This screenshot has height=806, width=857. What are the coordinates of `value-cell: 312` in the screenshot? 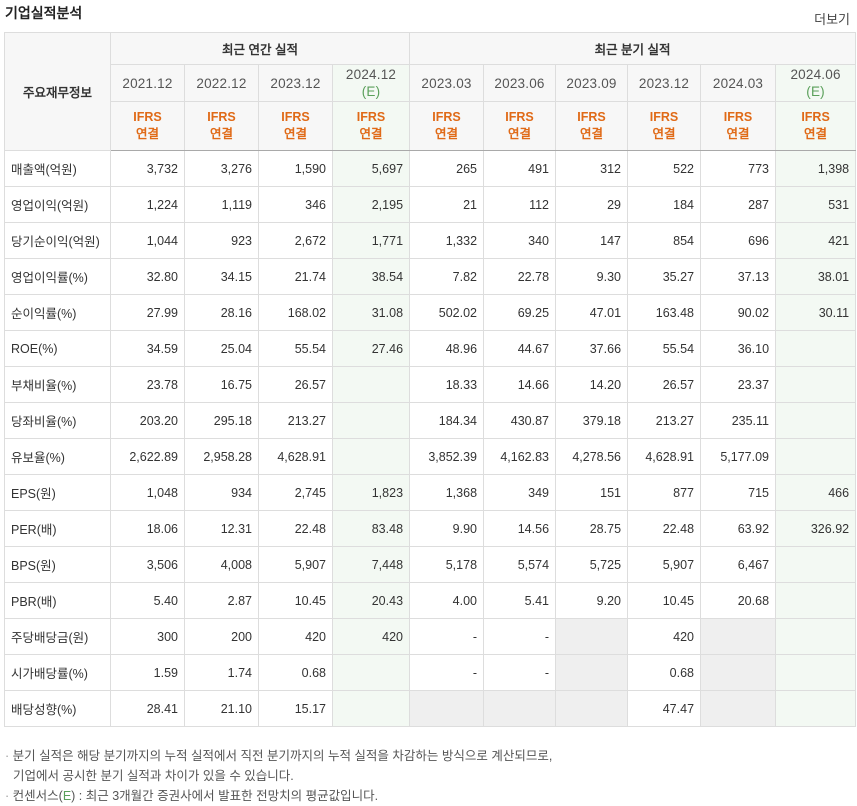 It's located at (592, 168).